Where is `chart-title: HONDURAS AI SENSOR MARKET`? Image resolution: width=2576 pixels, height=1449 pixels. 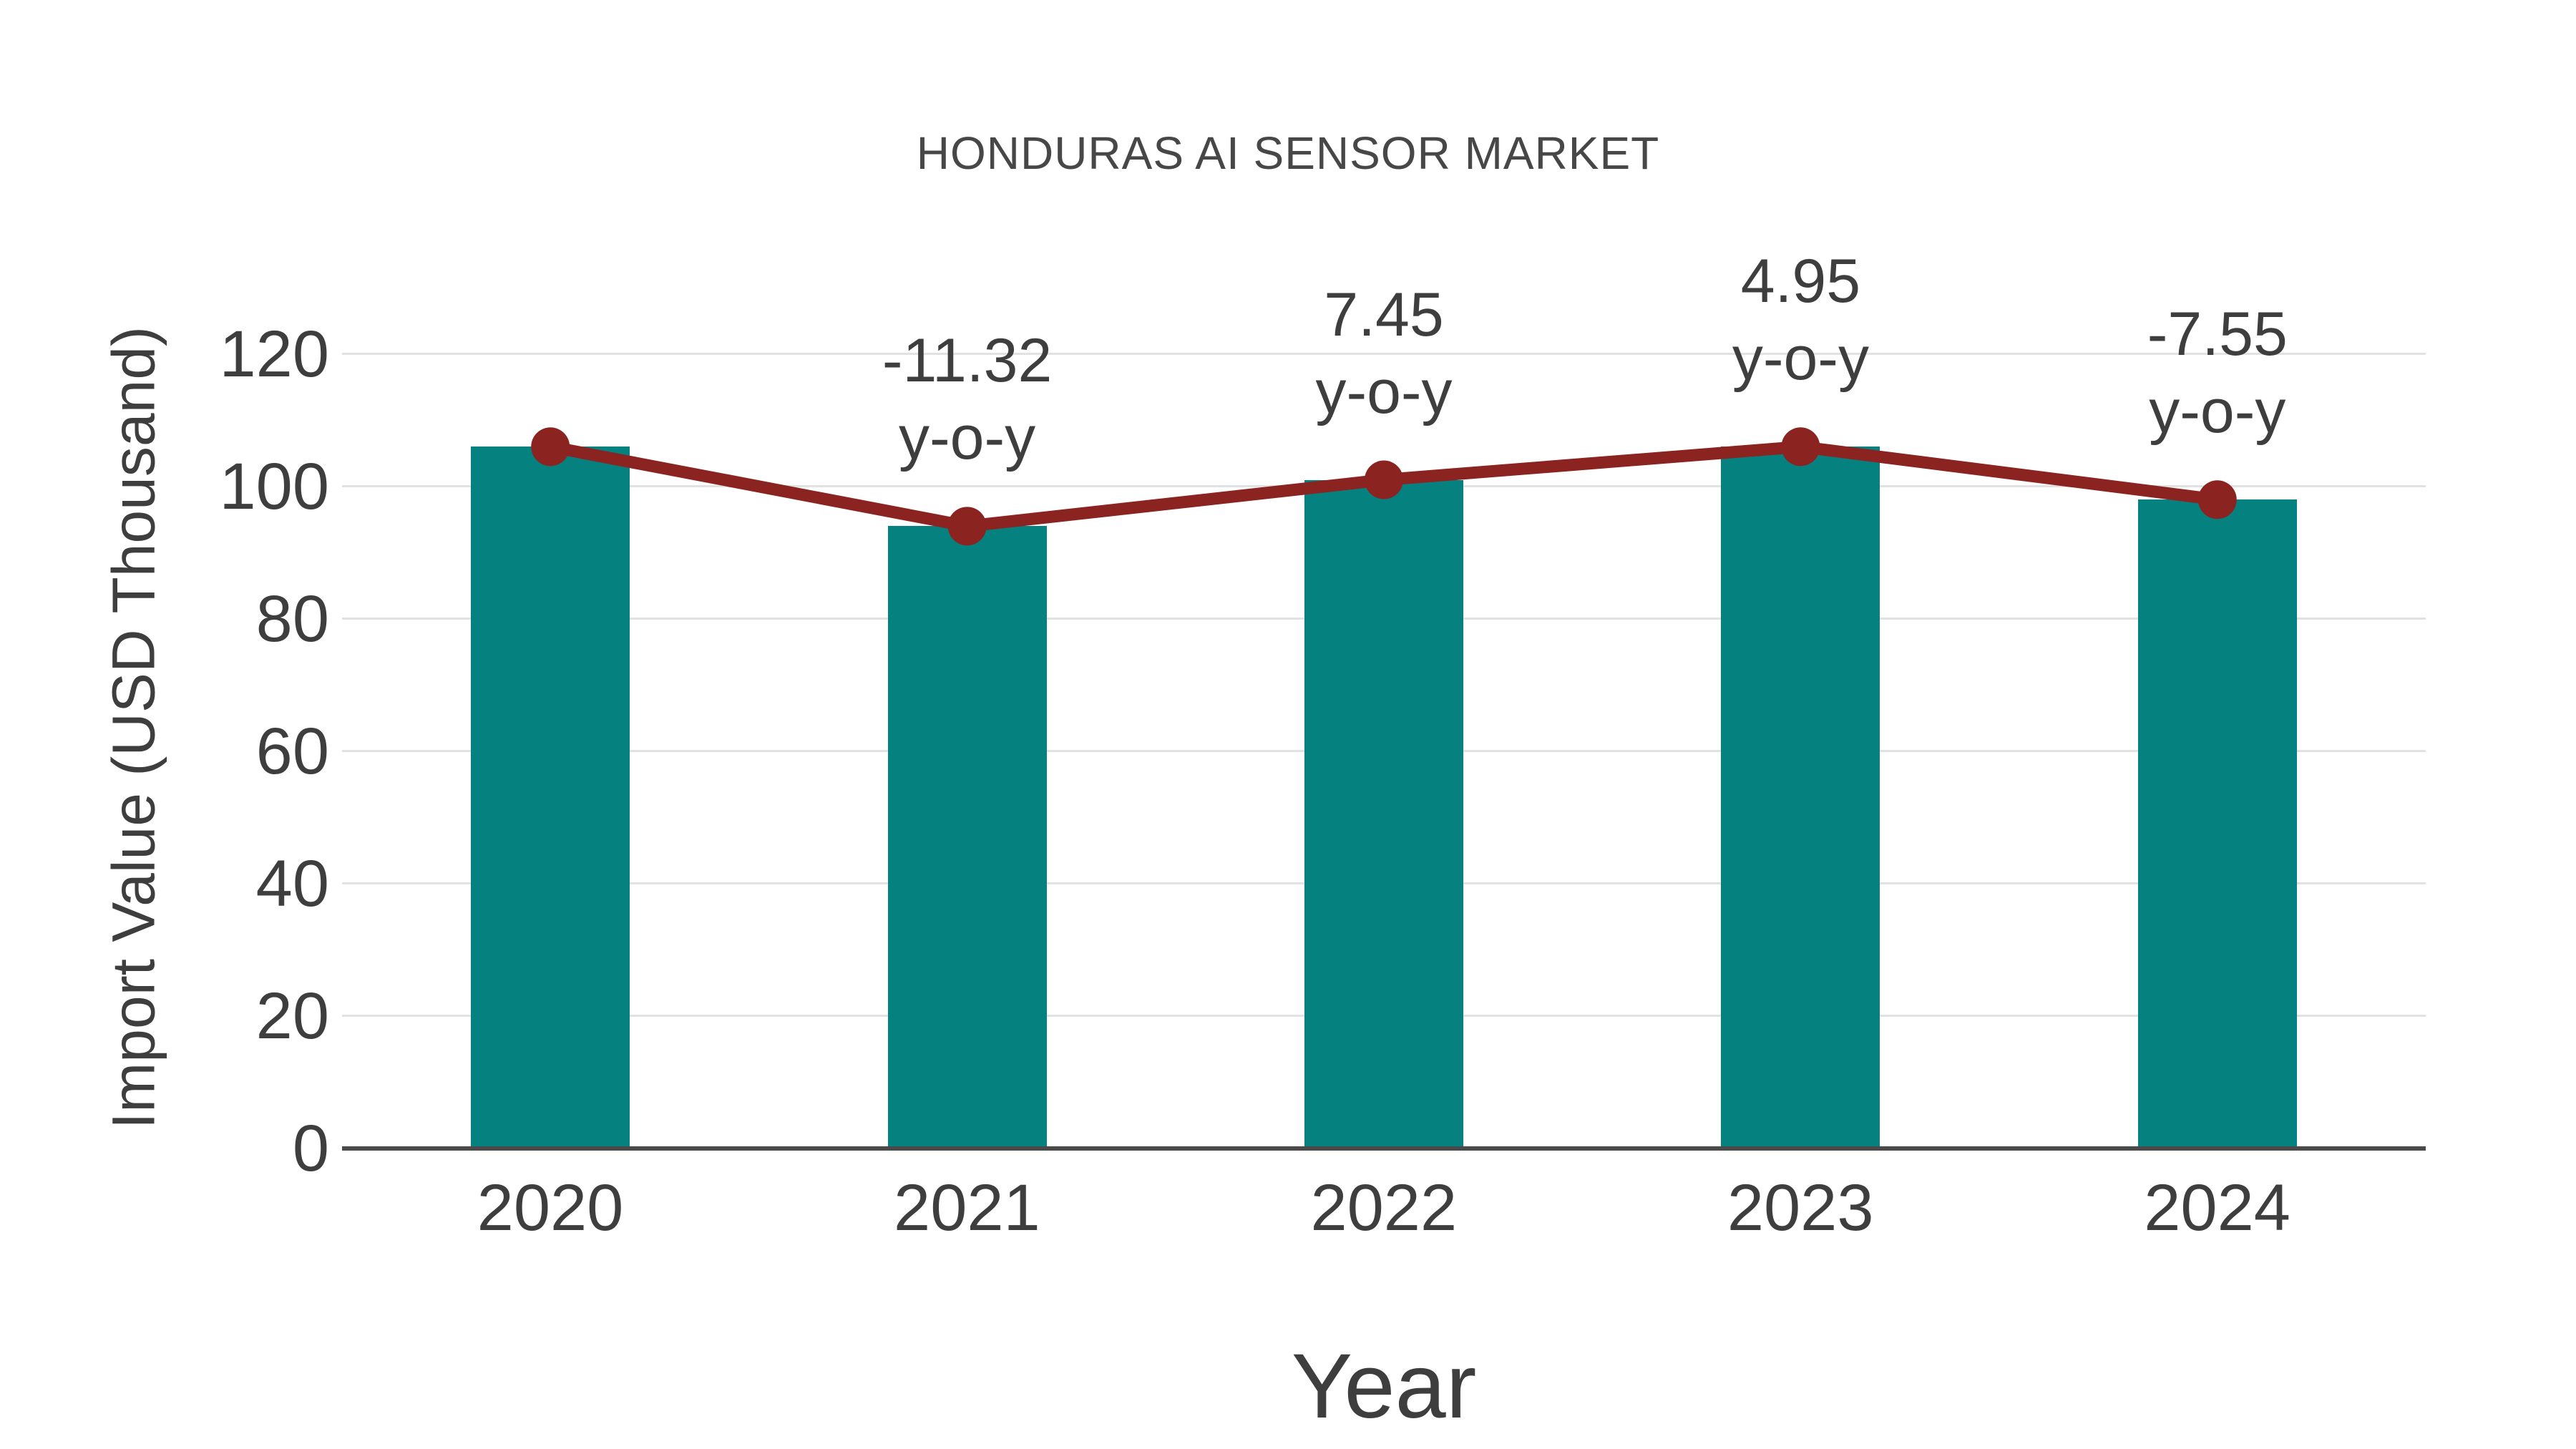 chart-title: HONDURAS AI SENSOR MARKET is located at coordinates (1288, 153).